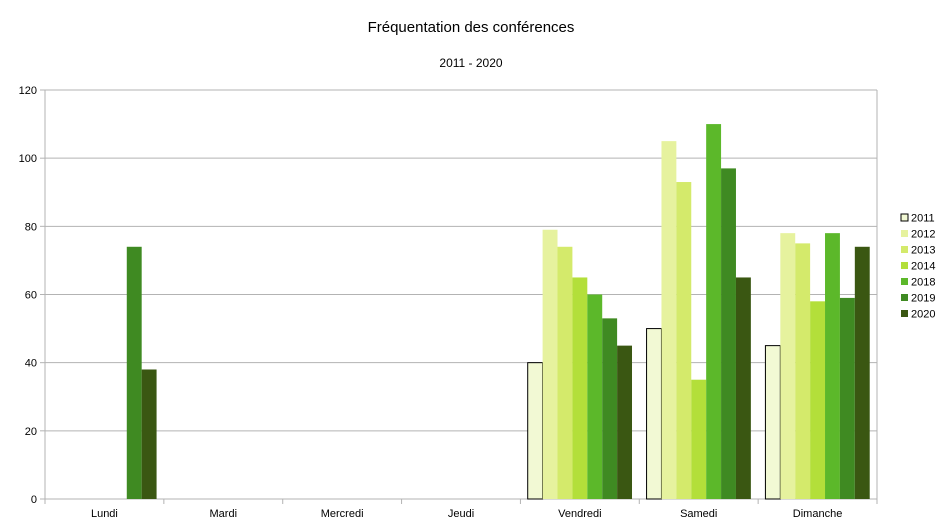 This screenshot has width=943, height=530. Describe the element at coordinates (818, 514) in the screenshot. I see `x-tick-label: Dimanche` at that location.